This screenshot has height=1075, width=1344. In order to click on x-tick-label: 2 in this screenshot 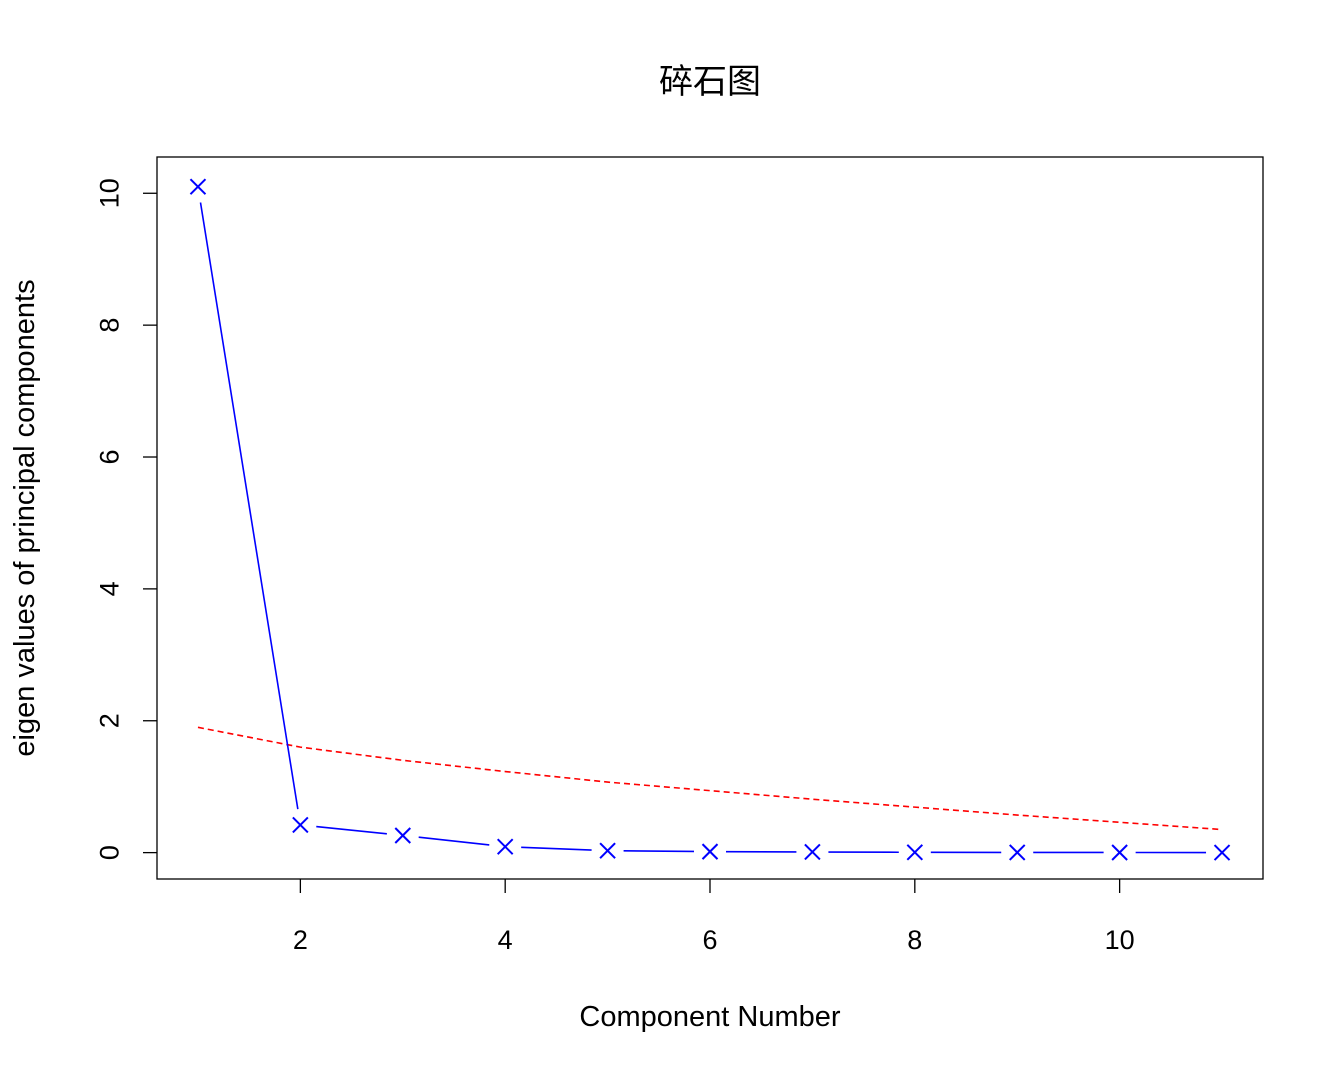, I will do `click(300, 940)`.